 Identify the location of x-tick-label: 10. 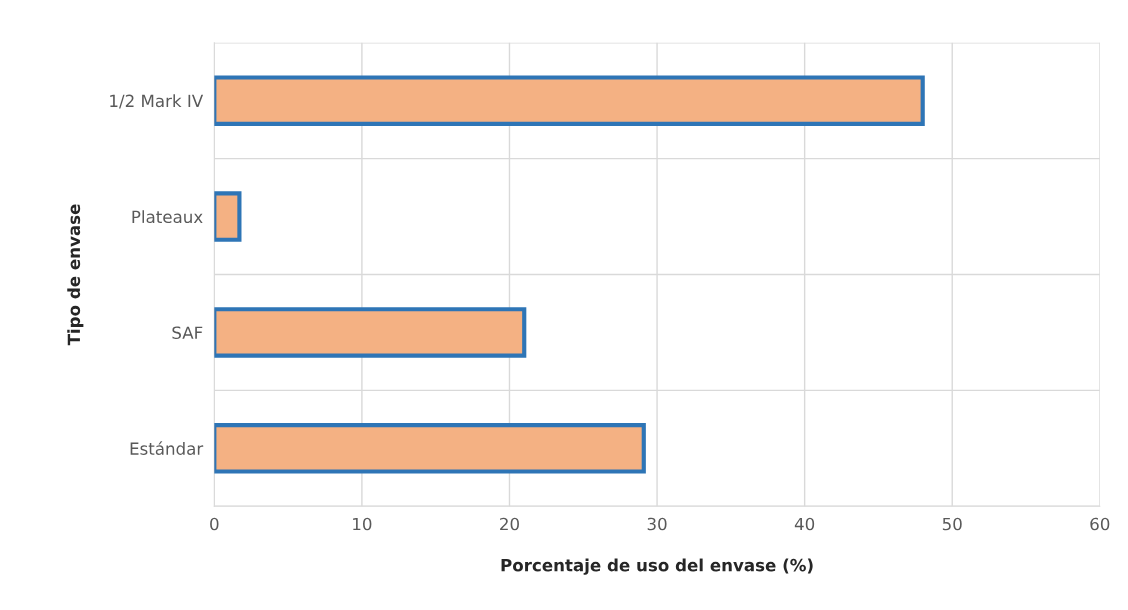
(362, 524).